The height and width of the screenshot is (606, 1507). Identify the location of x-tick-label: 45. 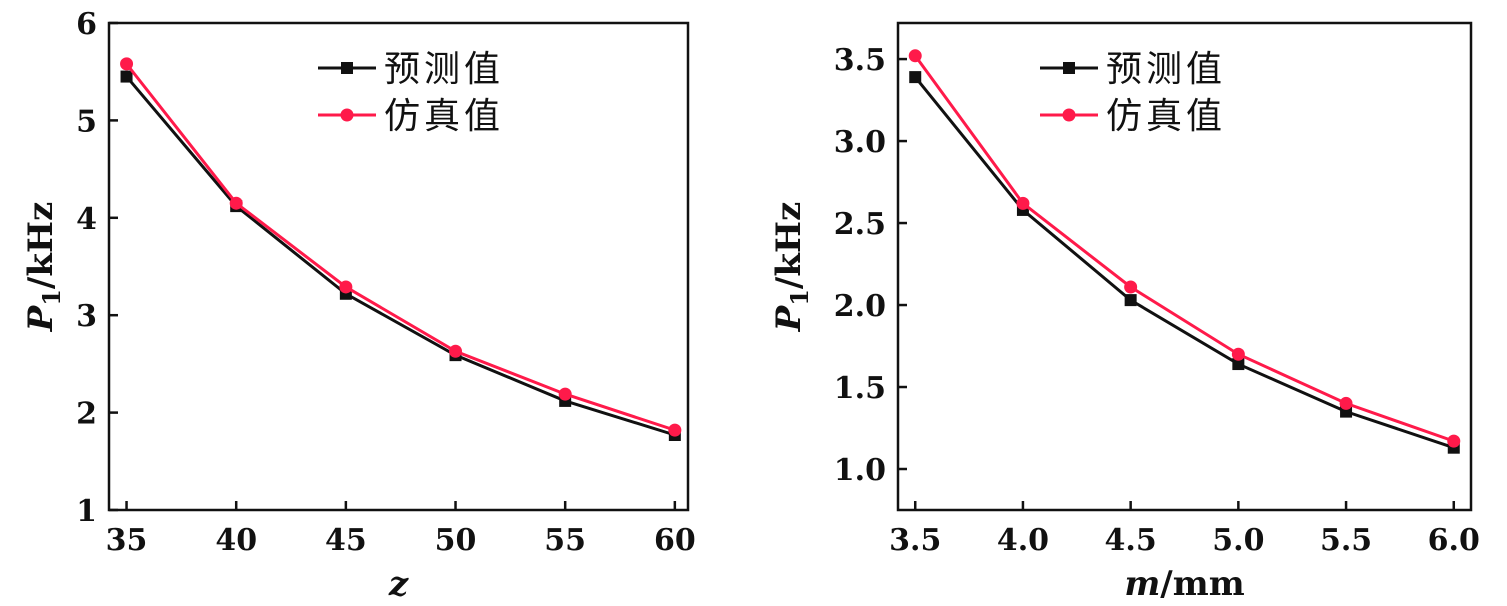
(346, 540).